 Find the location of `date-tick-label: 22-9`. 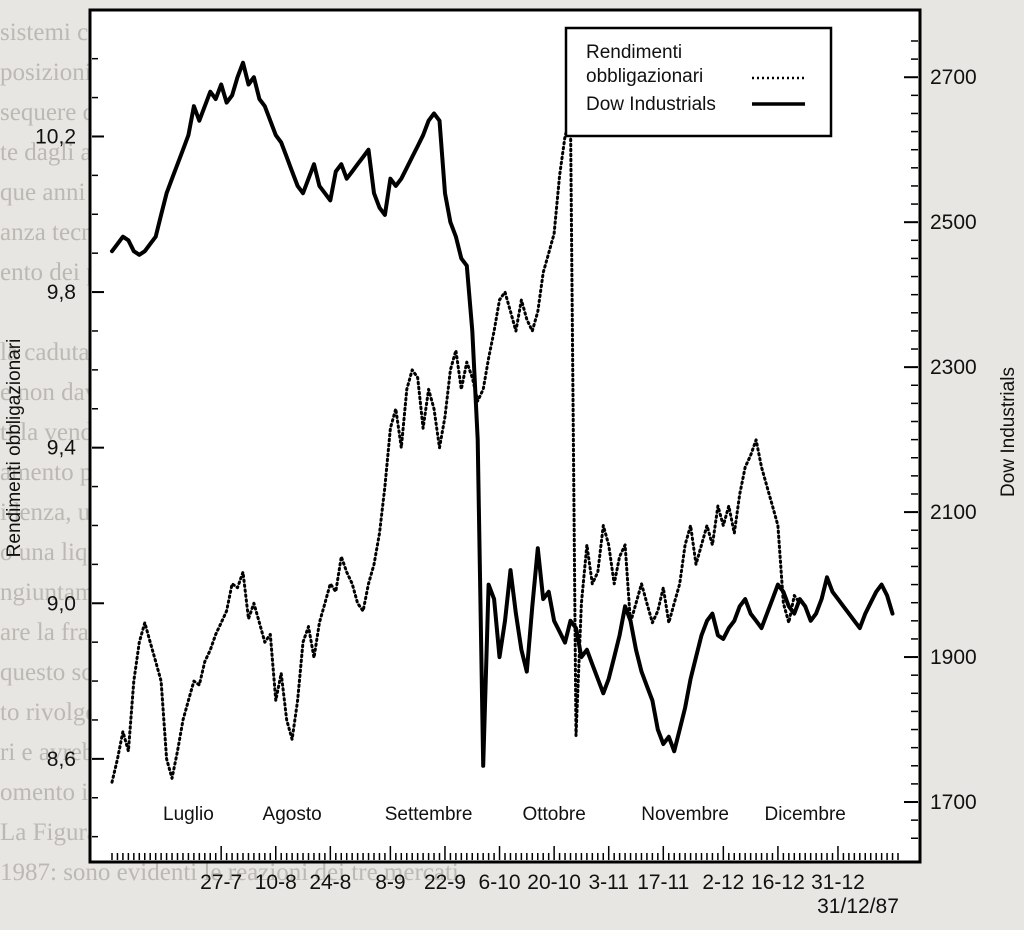

date-tick-label: 22-9 is located at coordinates (445, 882).